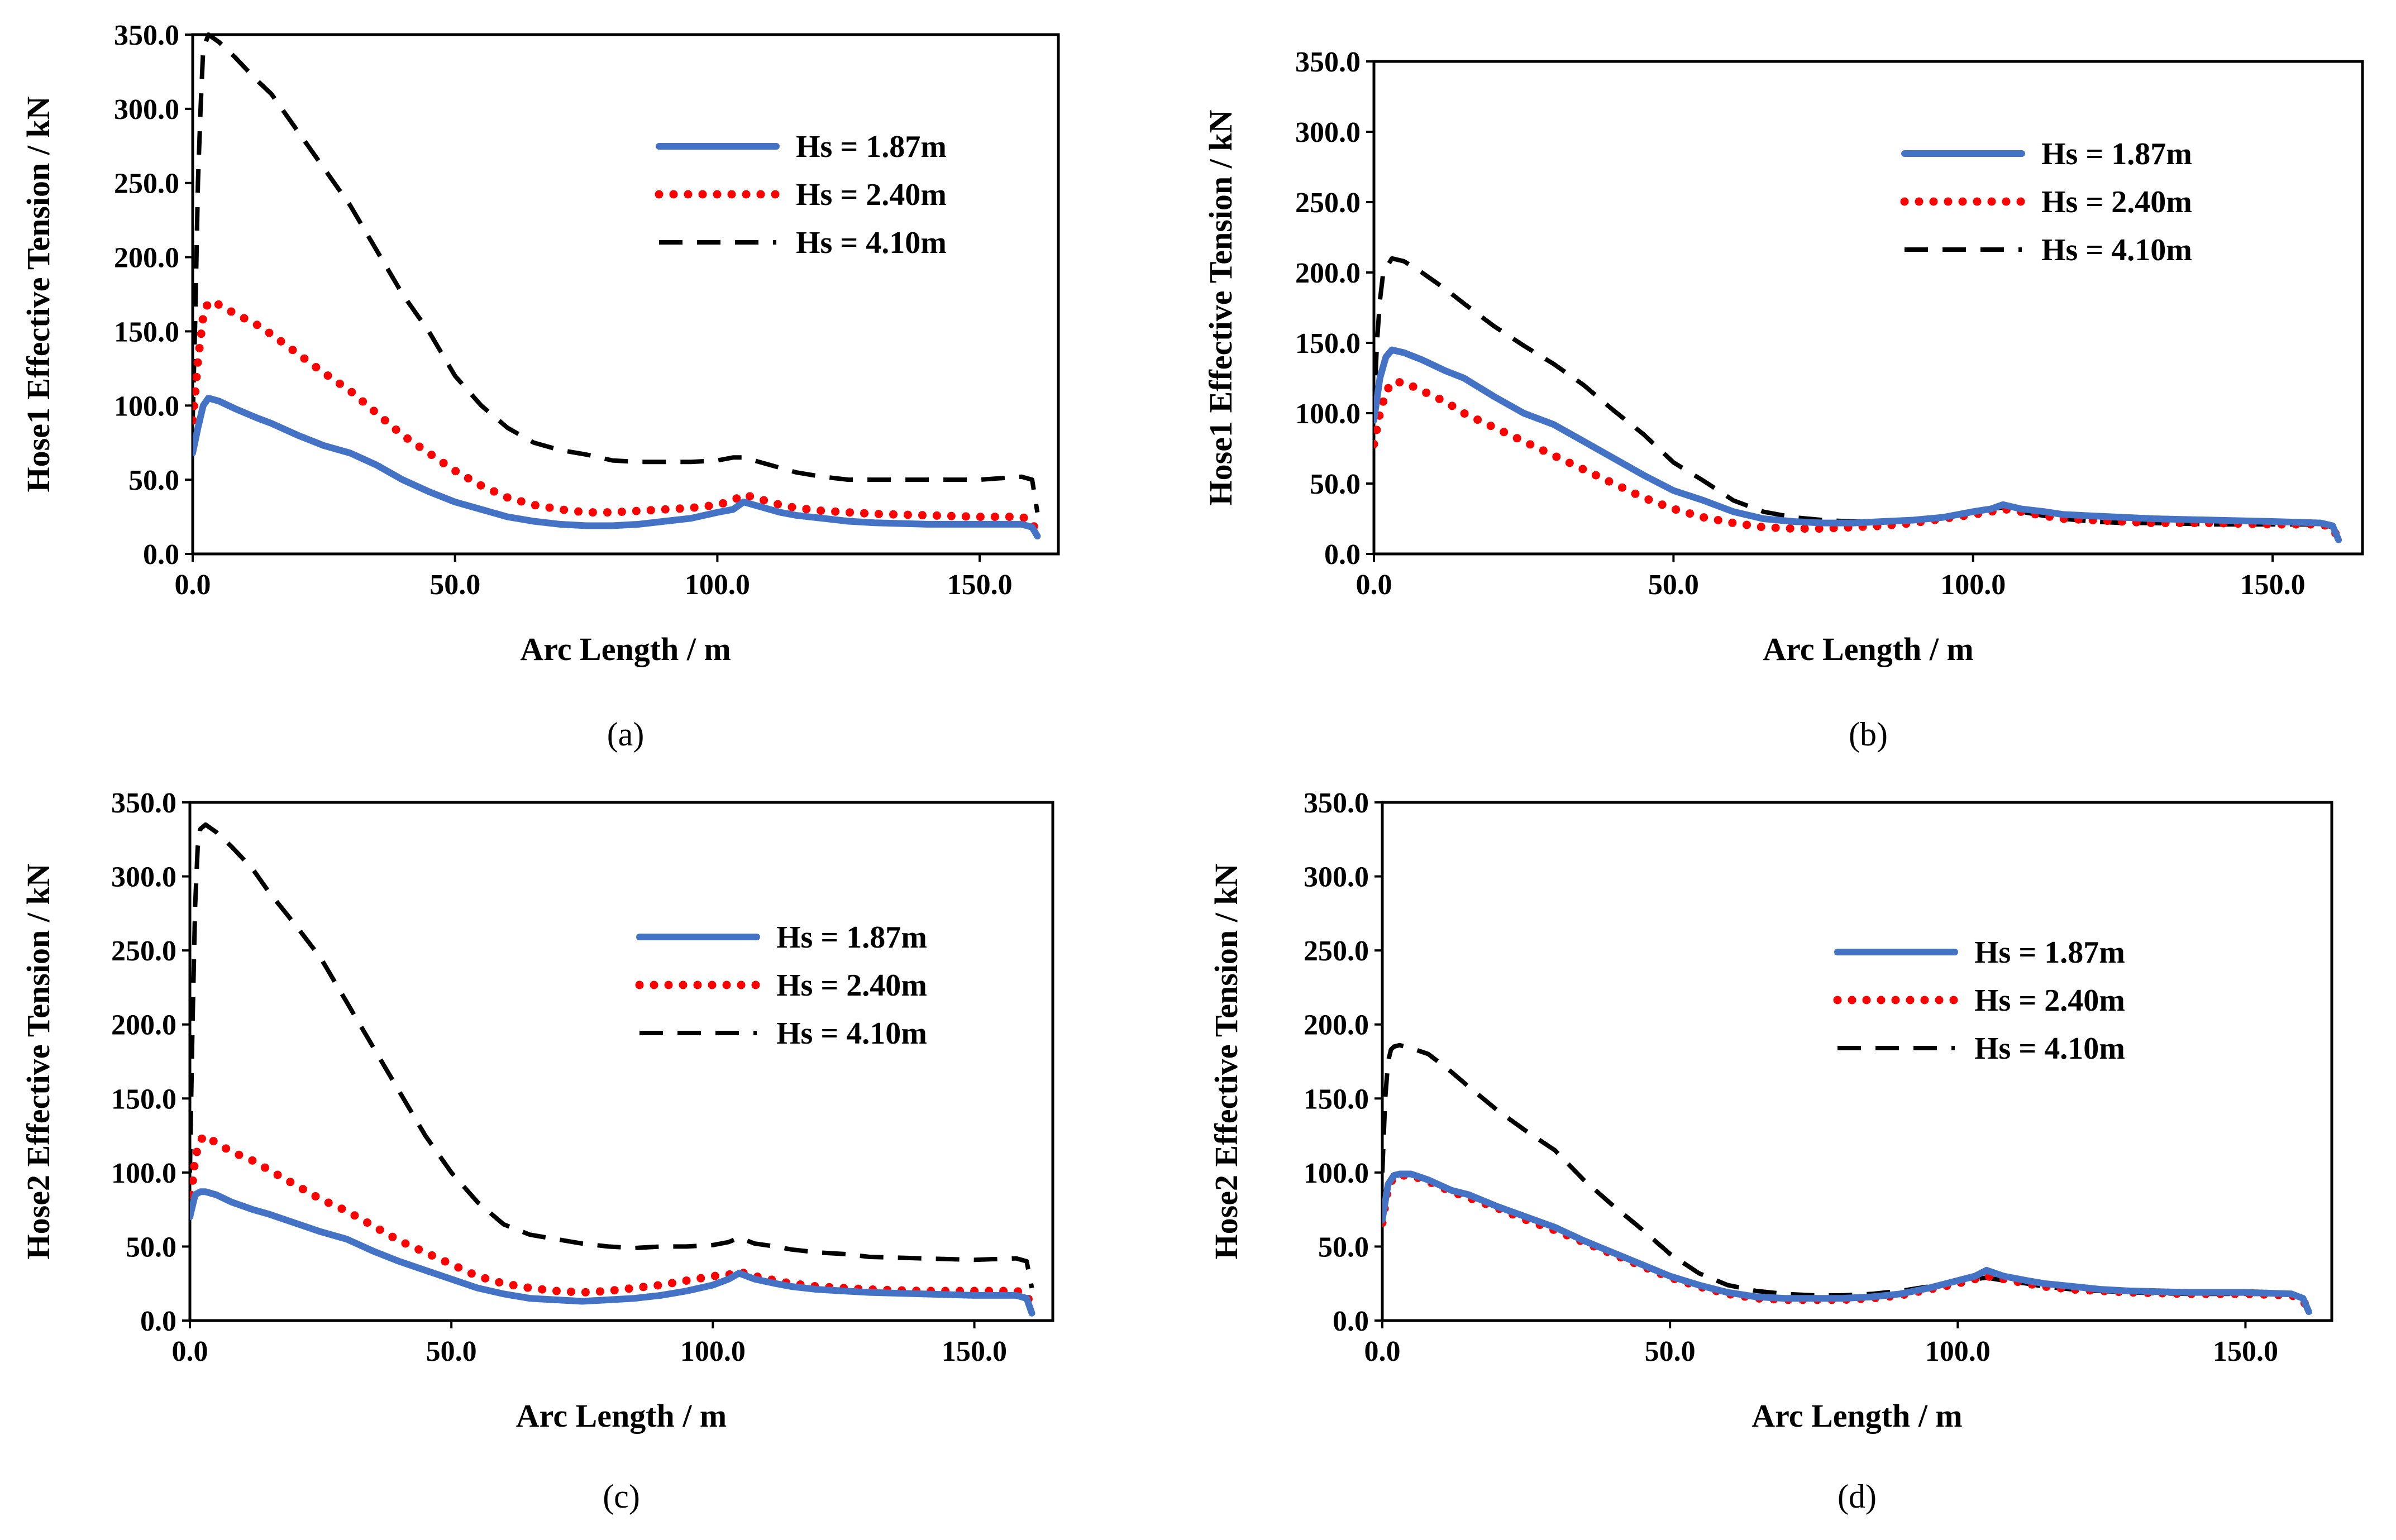 The height and width of the screenshot is (1540, 2396). I want to click on panel-caption: (d), so click(1857, 1496).